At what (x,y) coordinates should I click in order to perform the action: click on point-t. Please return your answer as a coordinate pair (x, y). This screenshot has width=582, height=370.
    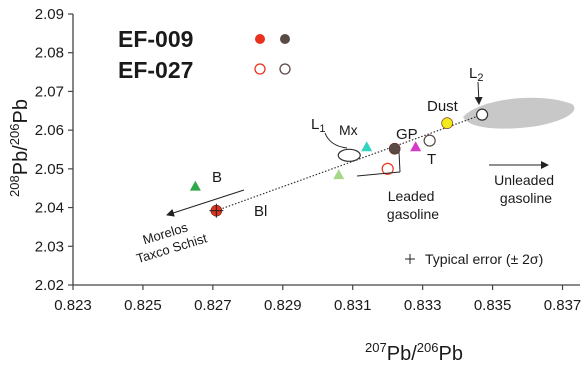
    Looking at the image, I should click on (416, 146).